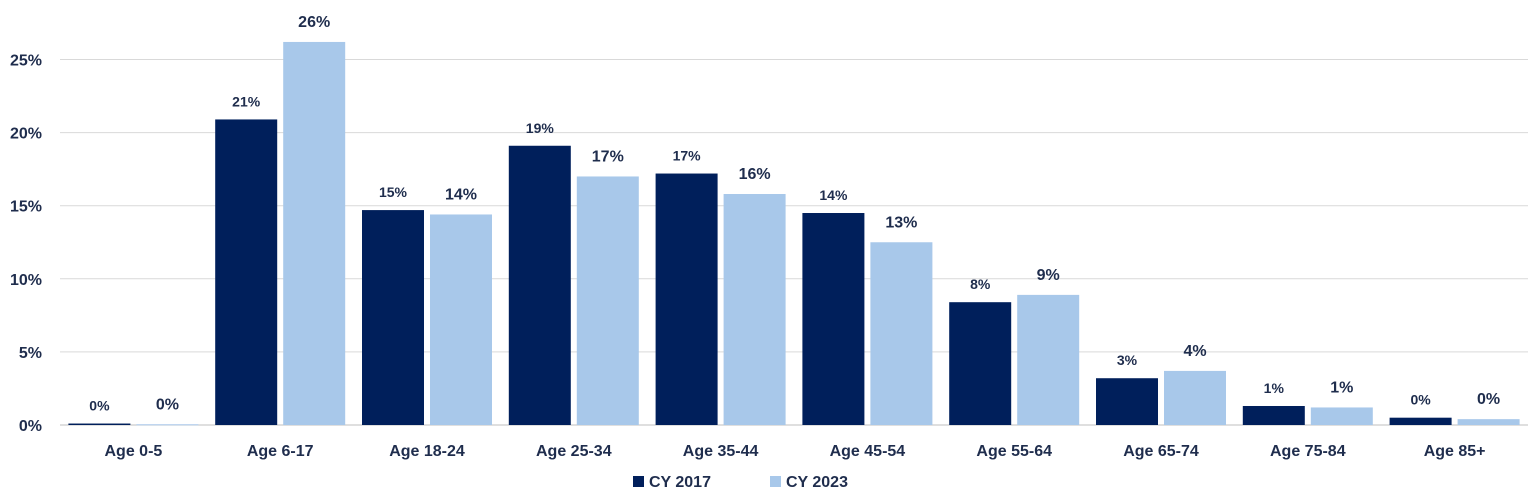 This screenshot has height=501, width=1534. What do you see at coordinates (1161, 451) in the screenshot?
I see `x-category-label: Age 65-74` at bounding box center [1161, 451].